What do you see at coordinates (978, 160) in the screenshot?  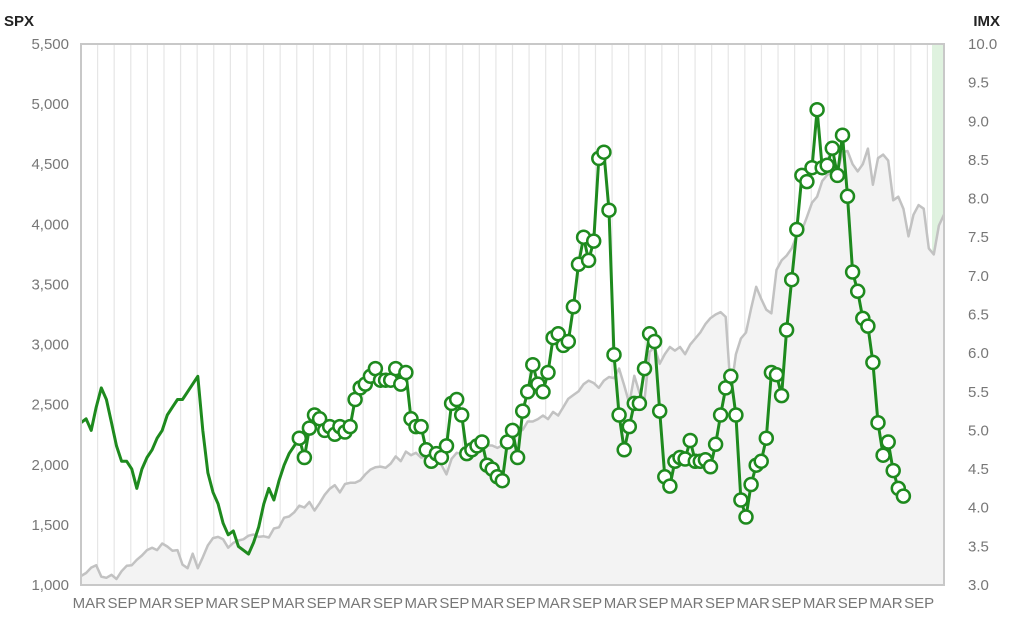 I see `right-tick-label: 8.5` at bounding box center [978, 160].